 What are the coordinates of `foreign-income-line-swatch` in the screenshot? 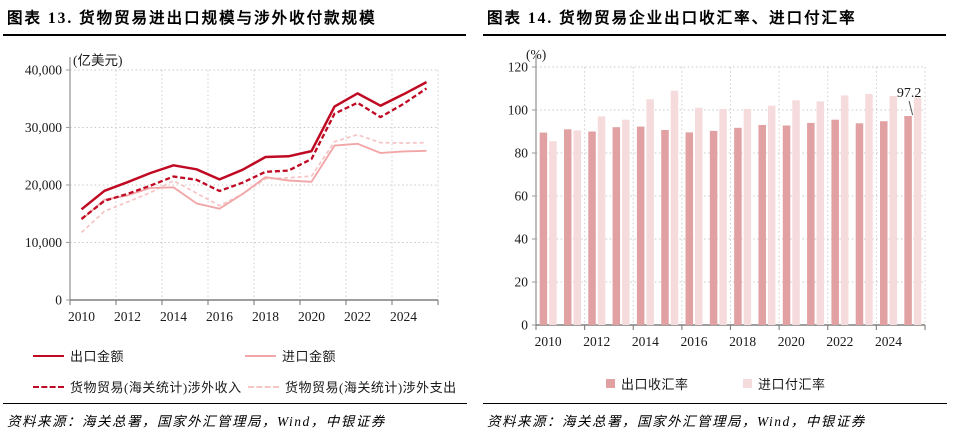 It's located at (48, 386).